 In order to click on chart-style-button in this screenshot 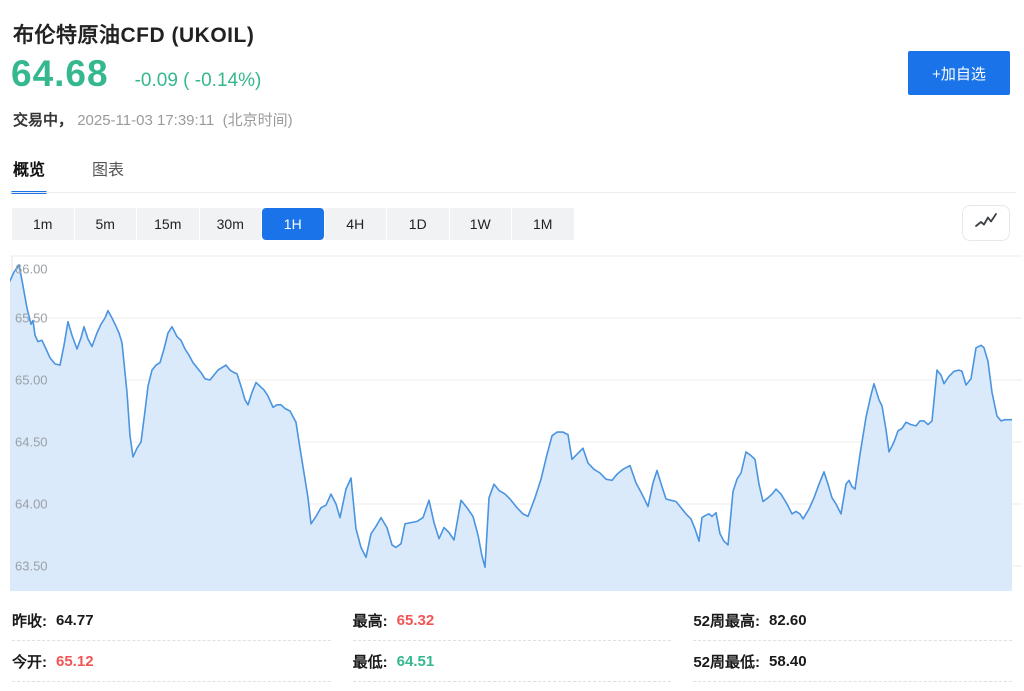, I will do `click(986, 223)`.